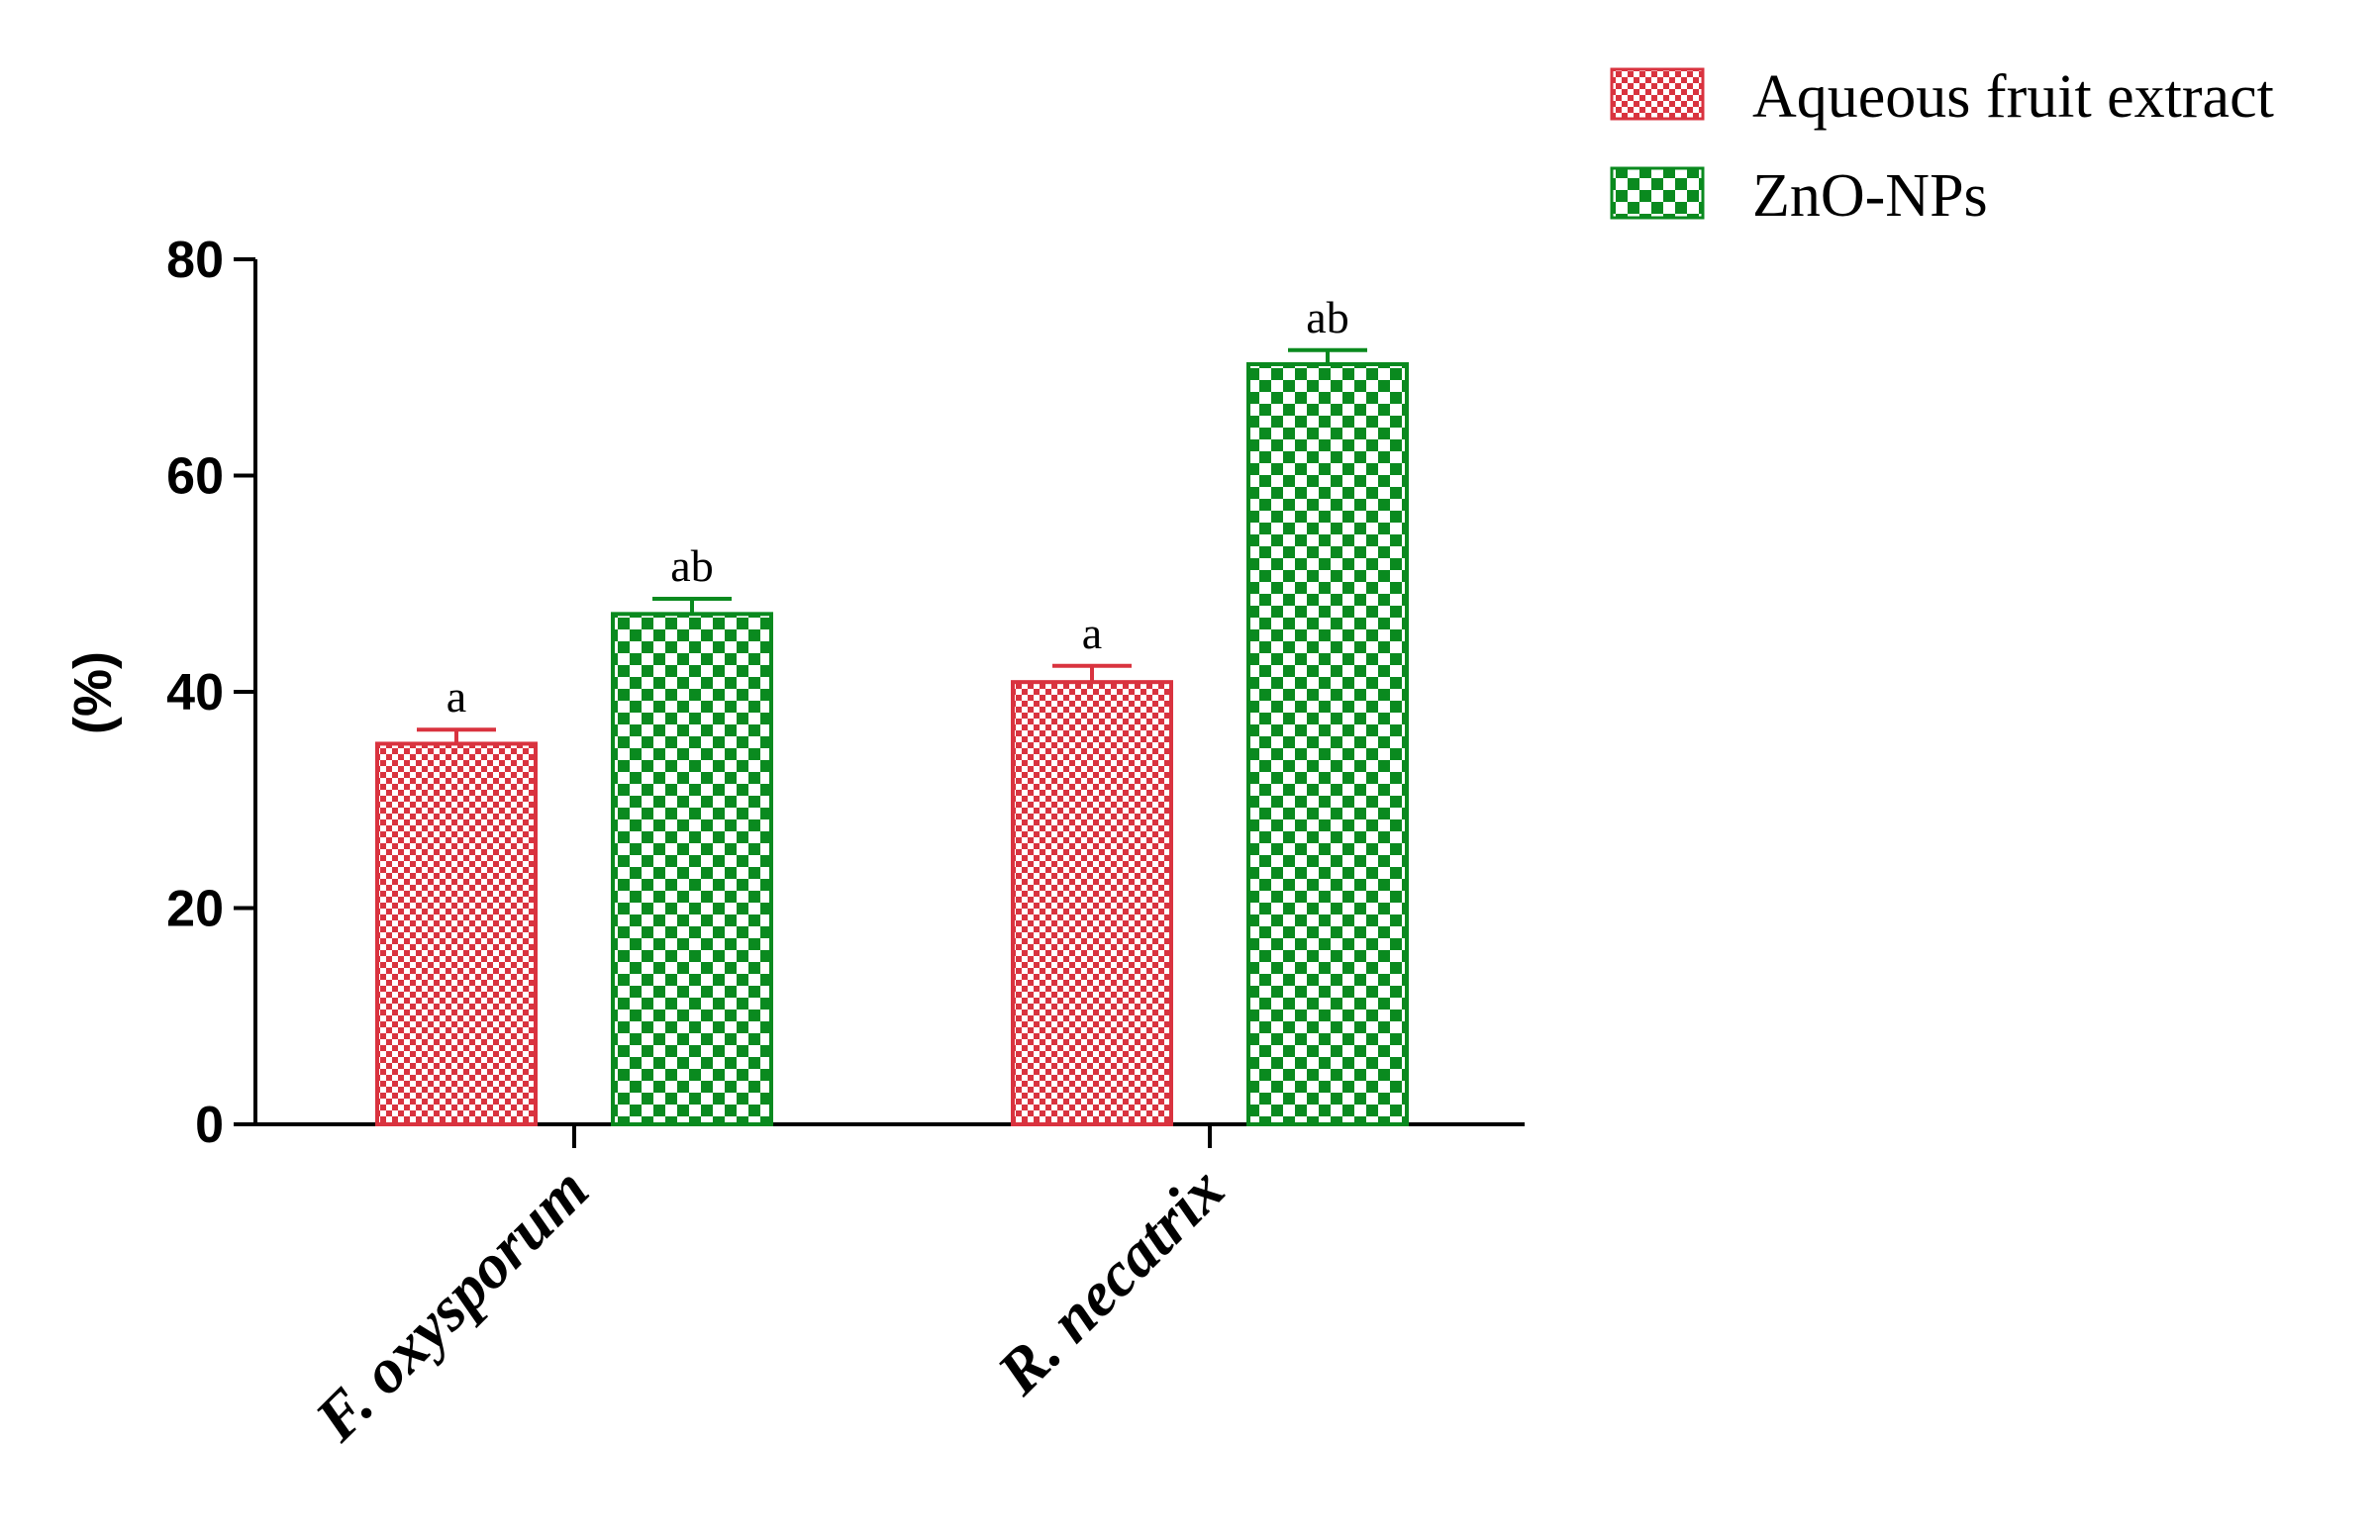 The image size is (2380, 1540). What do you see at coordinates (195, 909) in the screenshot?
I see `y-tick-label-20: 20` at bounding box center [195, 909].